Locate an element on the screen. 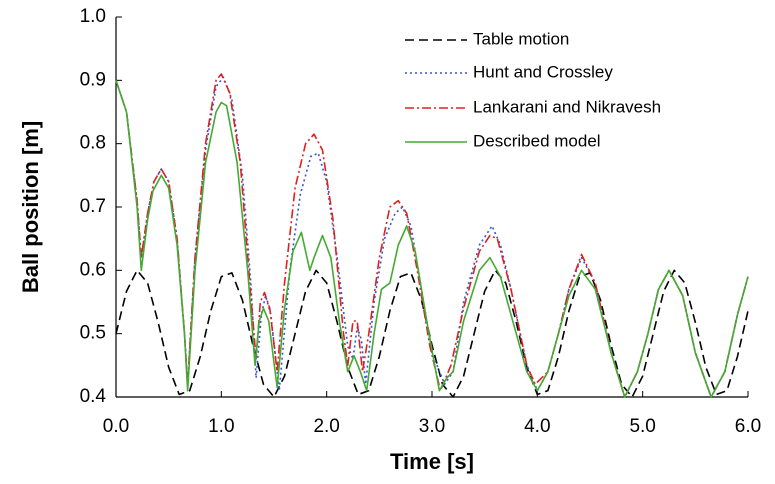  x-tick-label: 5.0 is located at coordinates (642, 426).